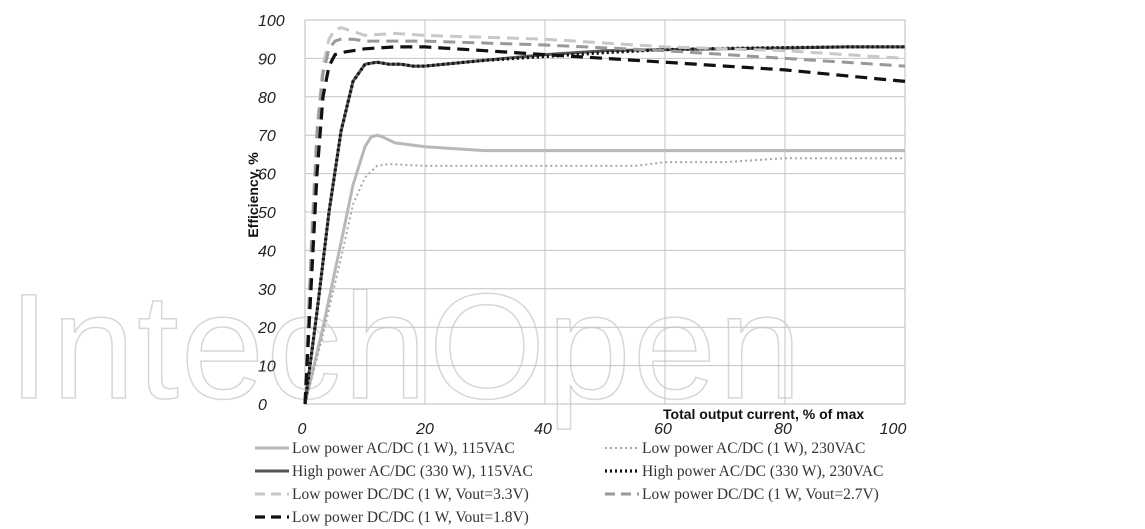 The height and width of the screenshot is (529, 1145). Describe the element at coordinates (753, 448) in the screenshot. I see `legend-label: Low power AC/DC (1 W), 230VAC` at that location.